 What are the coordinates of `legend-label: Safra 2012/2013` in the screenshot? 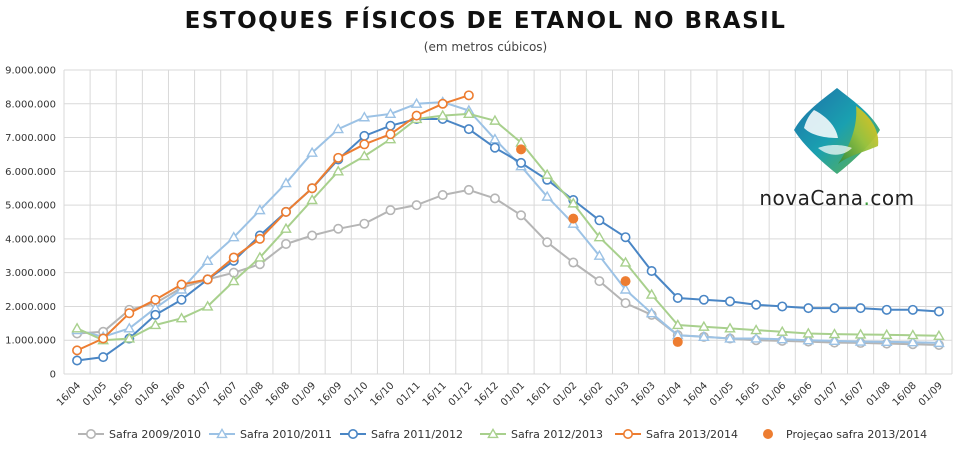 It's located at (557, 434).